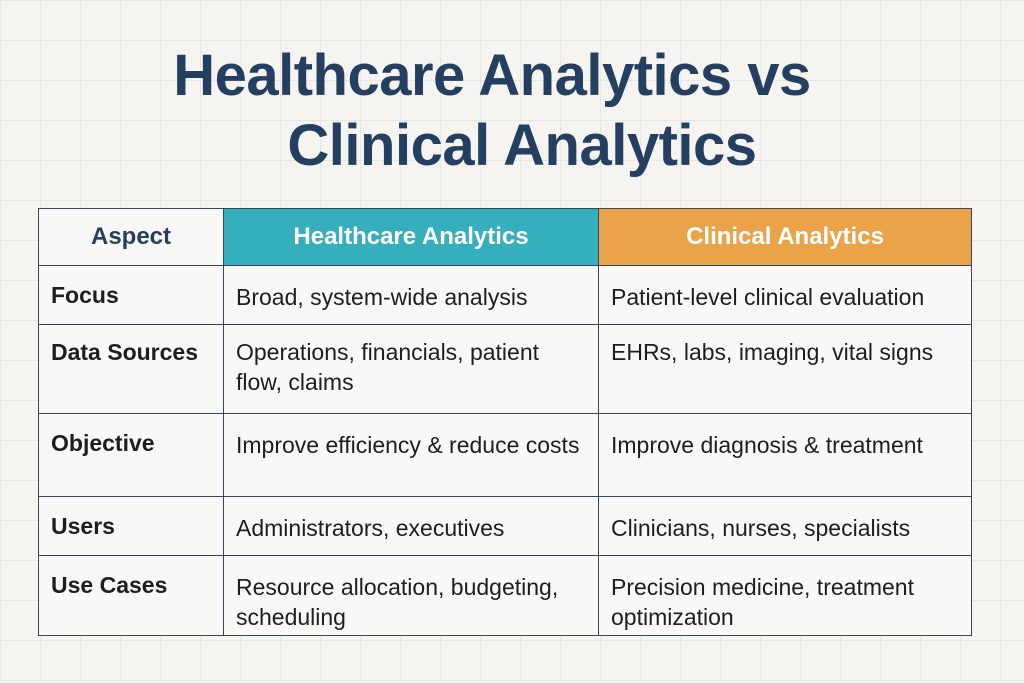 Image resolution: width=1024 pixels, height=683 pixels. I want to click on clinical-cell: Clinicians, nurses, specialists, so click(785, 526).